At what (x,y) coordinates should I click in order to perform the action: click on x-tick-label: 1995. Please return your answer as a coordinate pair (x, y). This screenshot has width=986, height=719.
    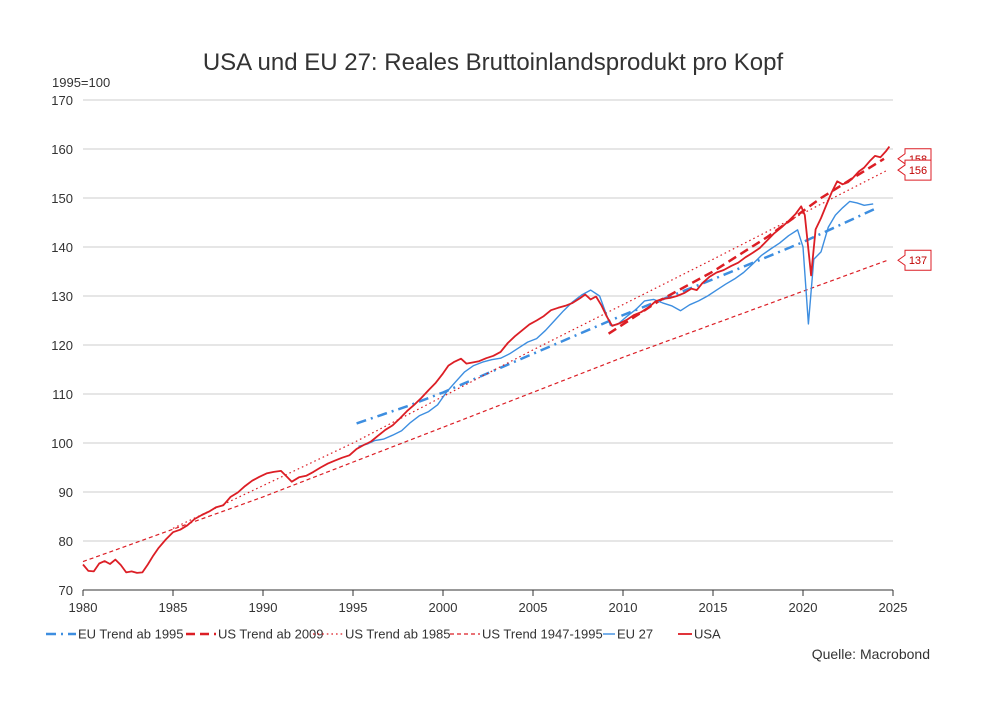
    Looking at the image, I should click on (353, 607).